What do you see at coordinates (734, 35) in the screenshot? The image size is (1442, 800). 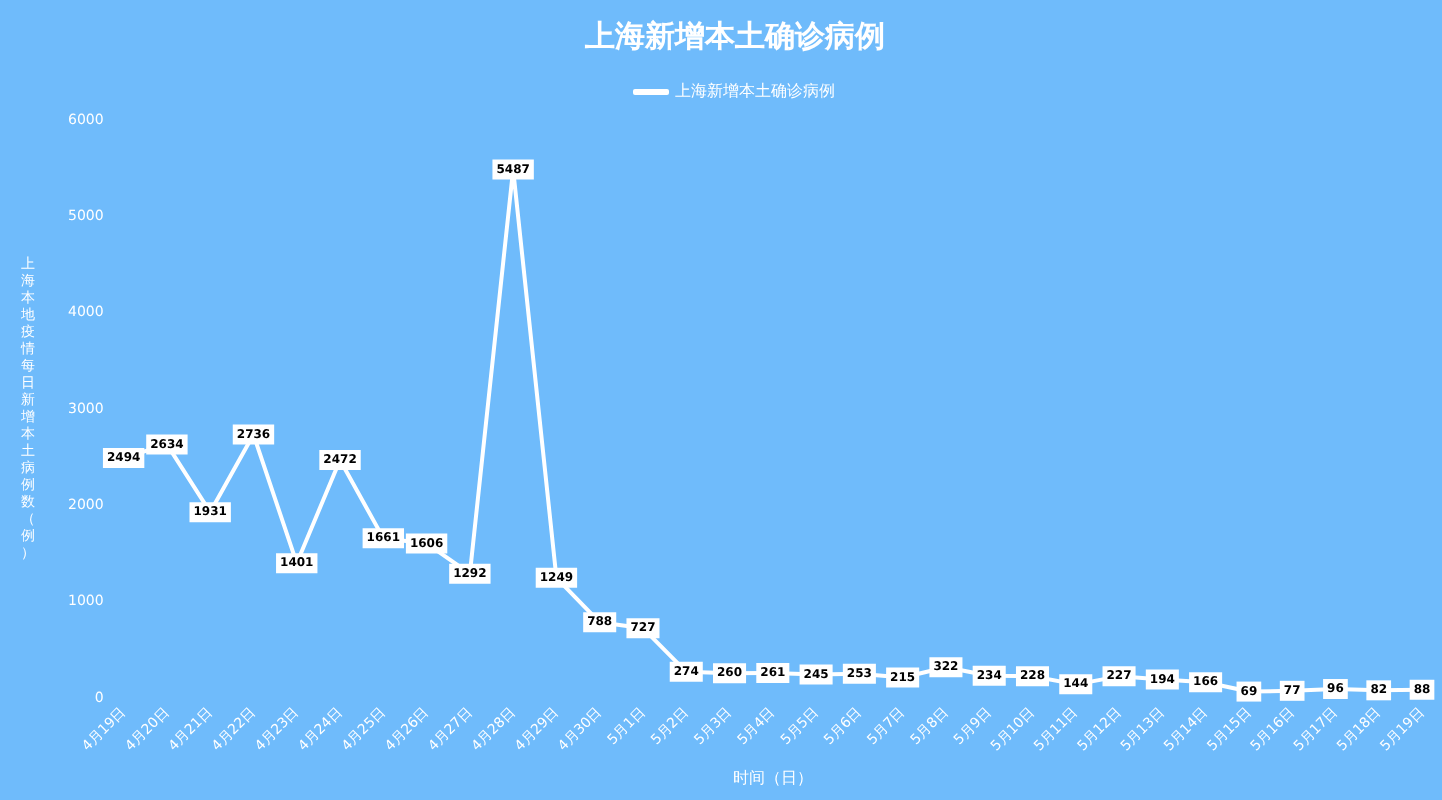 I see `chart-title: 上海新增本土确诊病例` at bounding box center [734, 35].